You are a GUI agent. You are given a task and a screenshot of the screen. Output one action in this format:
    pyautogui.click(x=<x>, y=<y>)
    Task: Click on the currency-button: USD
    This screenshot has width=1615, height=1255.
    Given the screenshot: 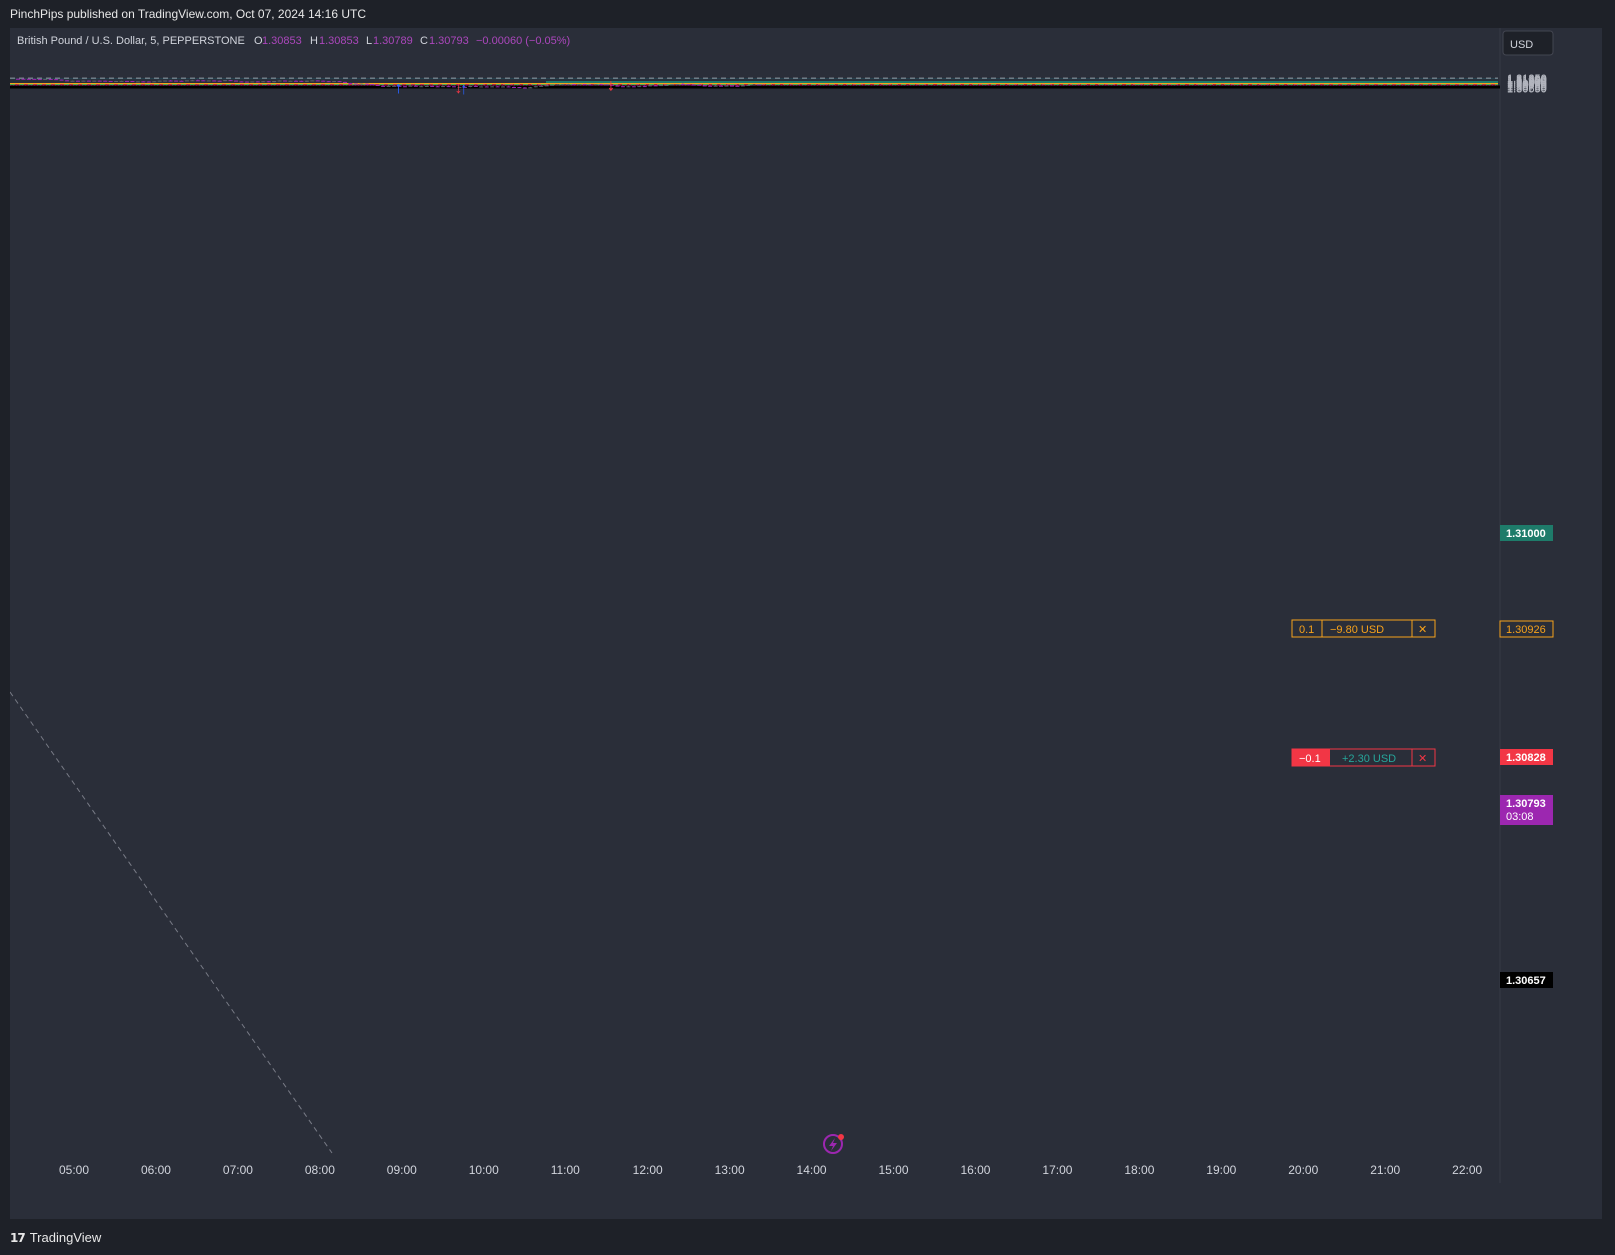 What is the action you would take?
    pyautogui.click(x=1528, y=43)
    